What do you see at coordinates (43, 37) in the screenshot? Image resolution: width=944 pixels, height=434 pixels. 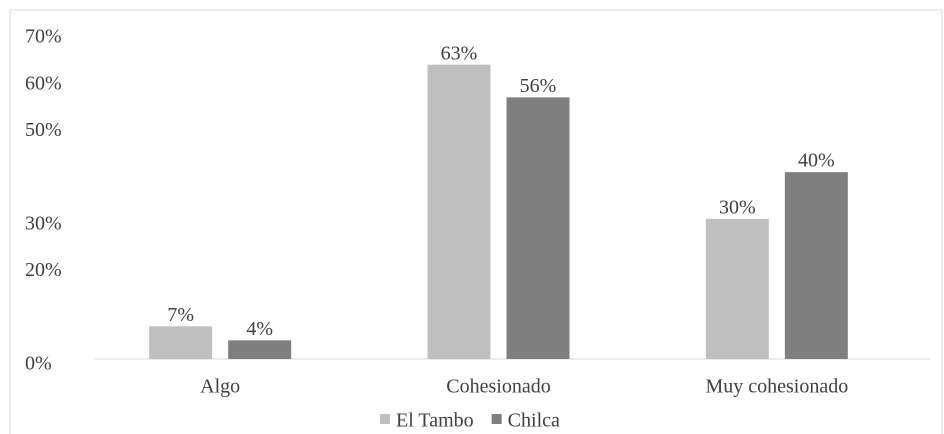 I see `y-tick-label: 70%` at bounding box center [43, 37].